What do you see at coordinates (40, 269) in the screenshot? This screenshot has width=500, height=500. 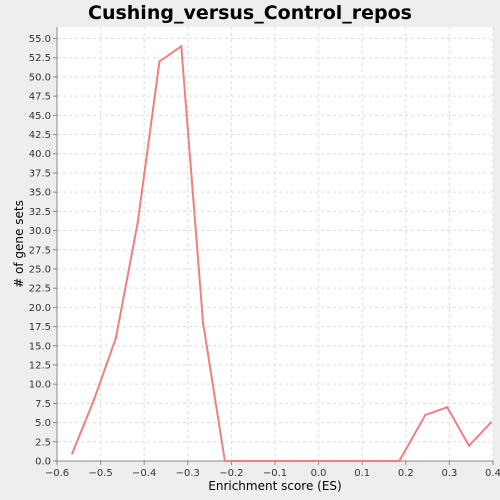 I see `y-tick-label: 25.0` at bounding box center [40, 269].